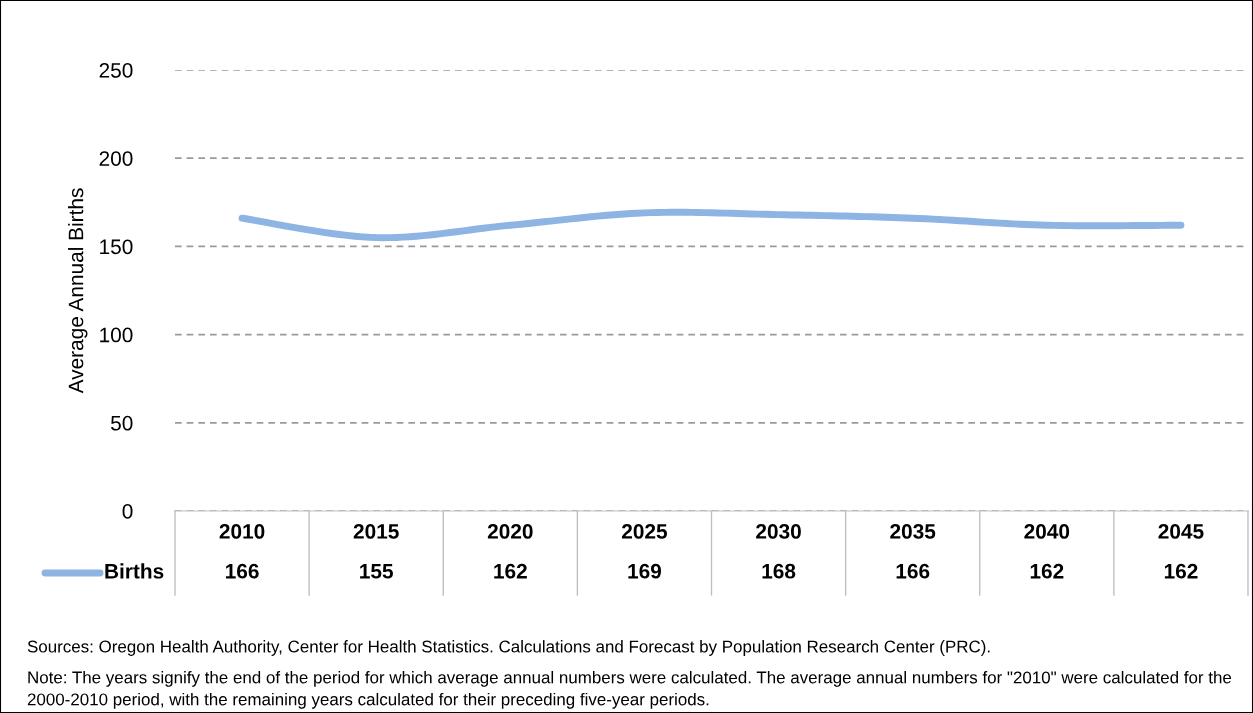 This screenshot has height=713, width=1253. I want to click on x-tick-label: 2040, so click(1047, 531).